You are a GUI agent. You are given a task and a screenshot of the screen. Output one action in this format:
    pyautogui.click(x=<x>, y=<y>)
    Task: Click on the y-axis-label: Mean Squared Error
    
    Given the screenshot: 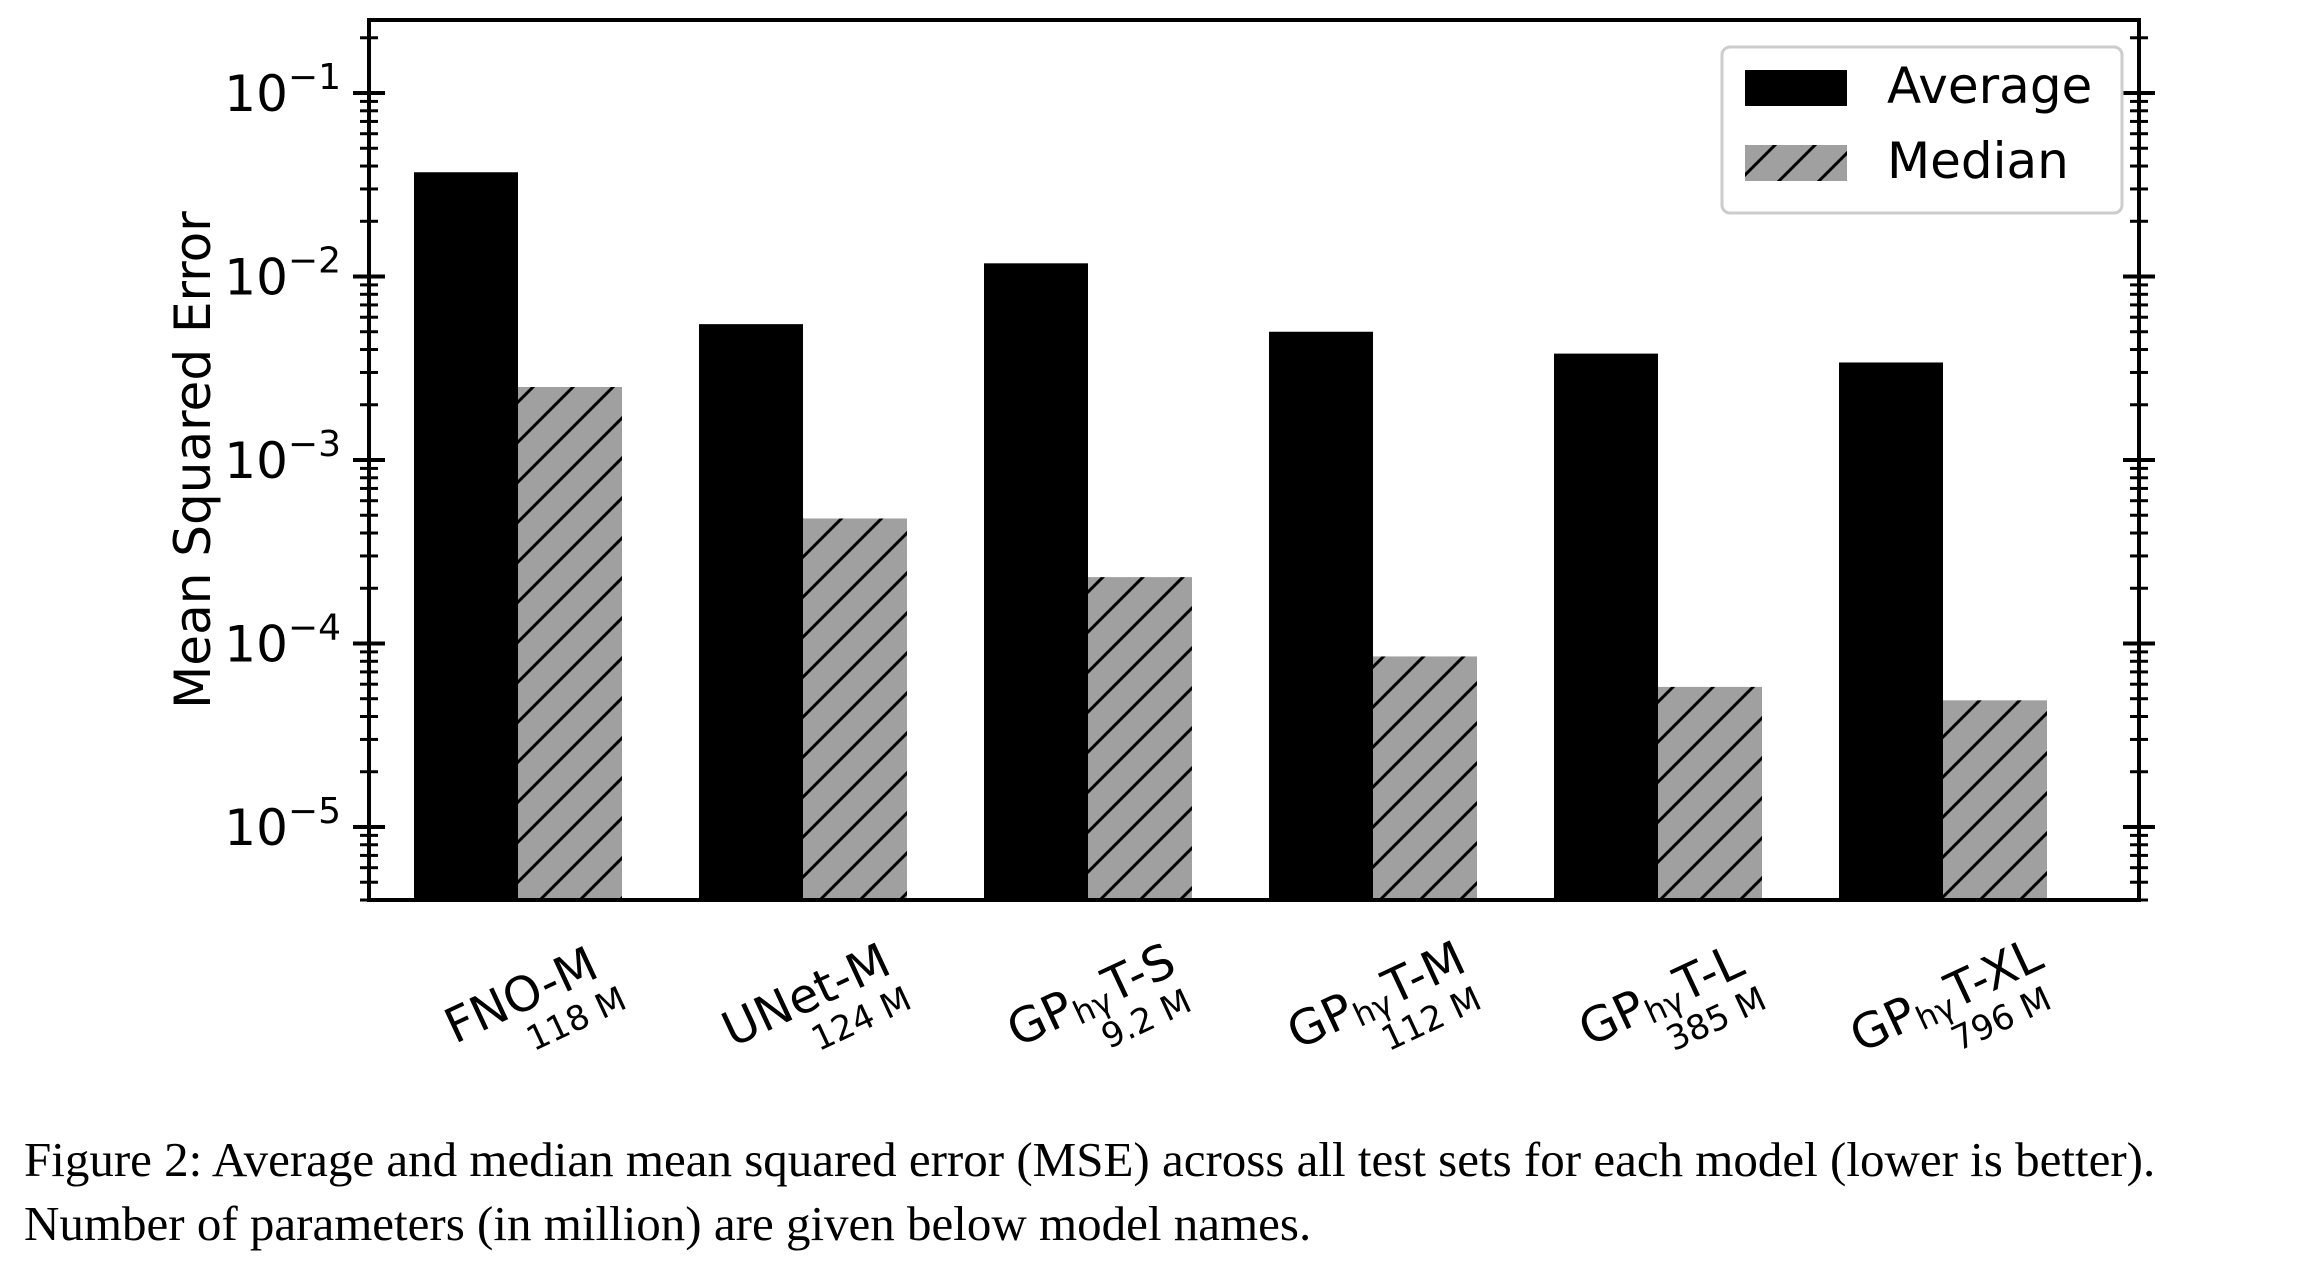 What is the action you would take?
    pyautogui.click(x=193, y=460)
    